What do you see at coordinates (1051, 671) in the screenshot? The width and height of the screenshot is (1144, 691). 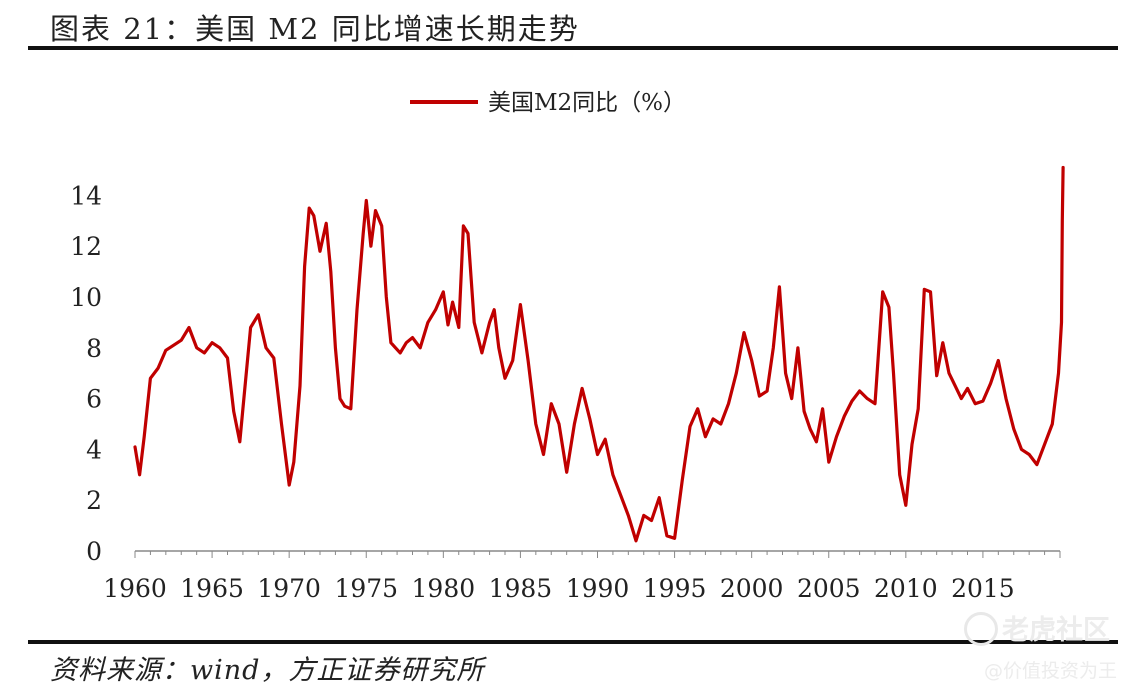 I see `watermark-handle: @价值投资为王` at bounding box center [1051, 671].